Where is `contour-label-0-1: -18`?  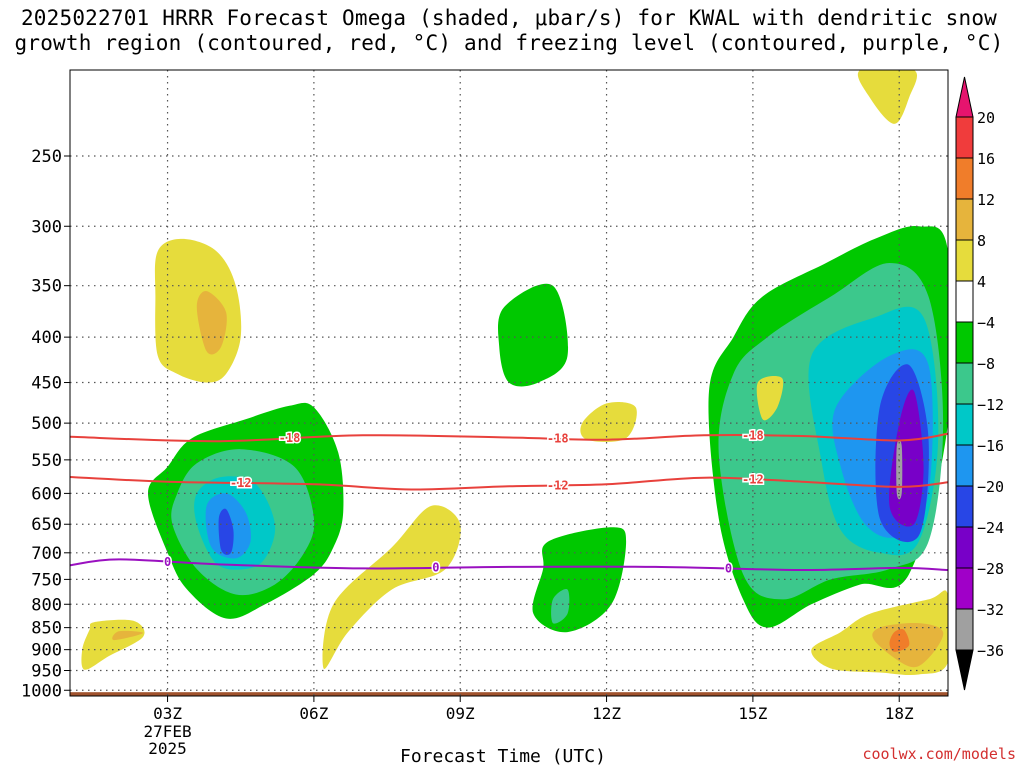
contour-label-0-1: -18 is located at coordinates (558, 439).